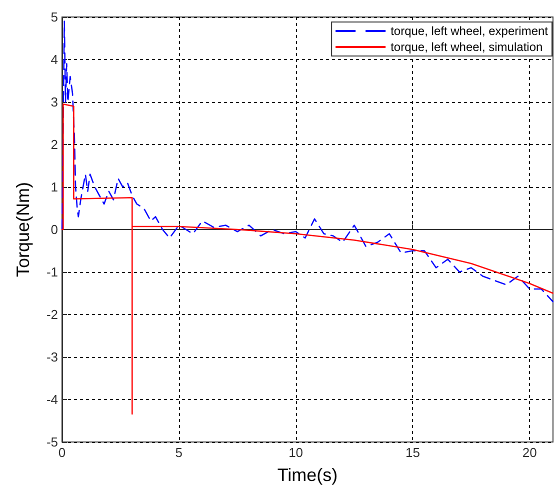  I want to click on y-tick-label: -4, so click(52, 399).